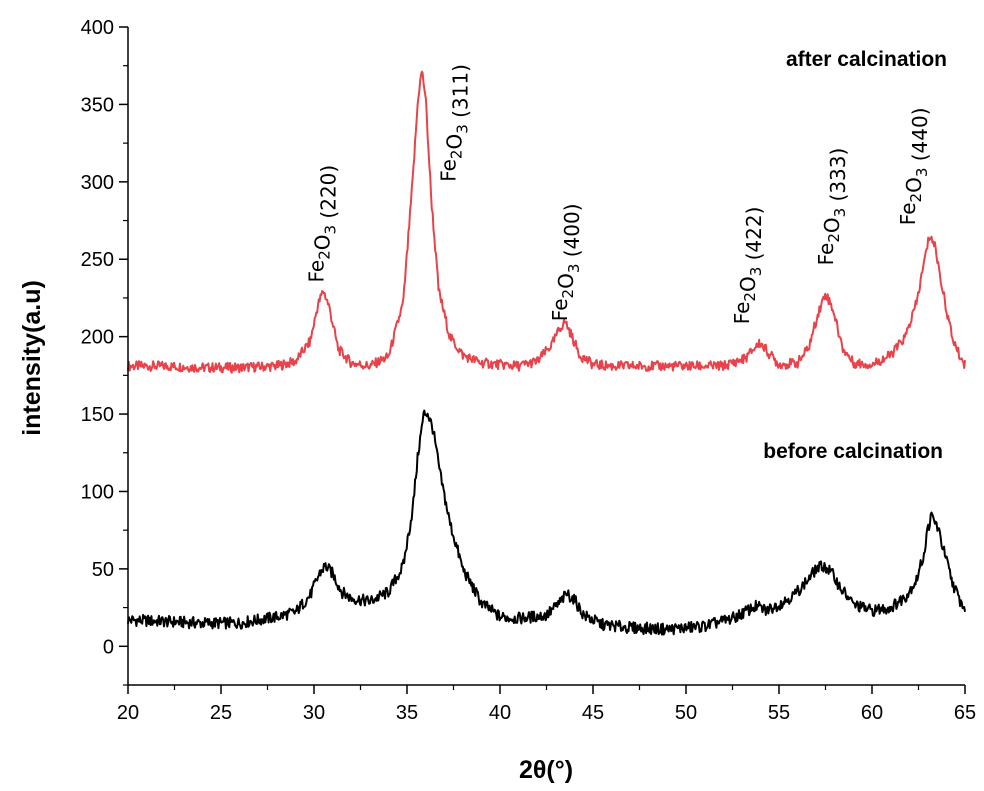 The width and height of the screenshot is (984, 791). What do you see at coordinates (866, 59) in the screenshot?
I see `series-label-after: after calcination` at bounding box center [866, 59].